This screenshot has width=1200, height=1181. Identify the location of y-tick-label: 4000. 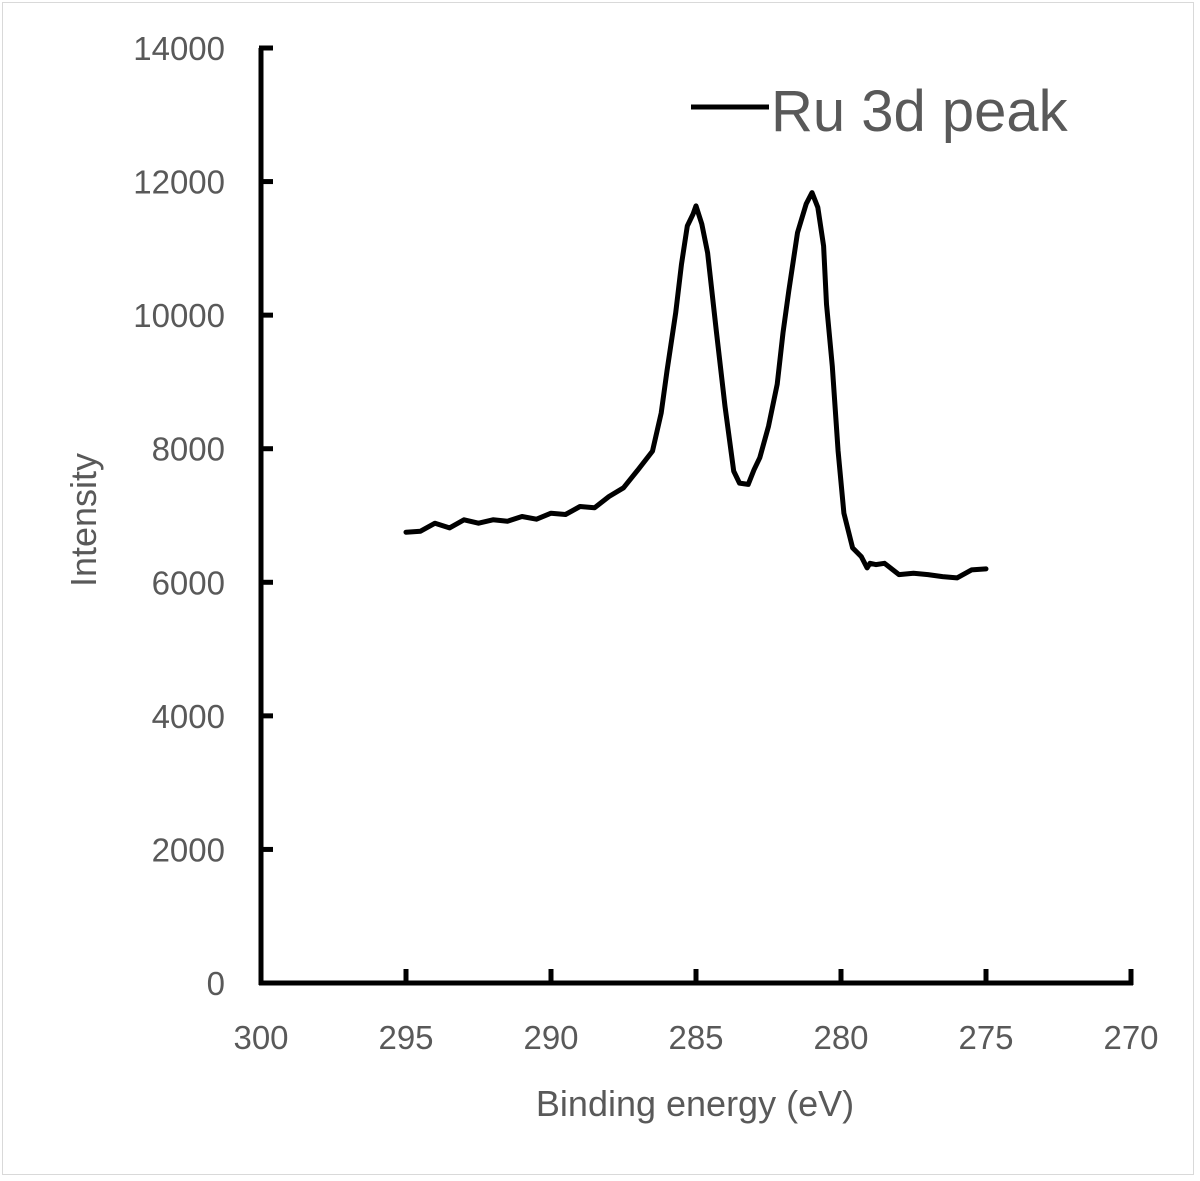
(188, 716).